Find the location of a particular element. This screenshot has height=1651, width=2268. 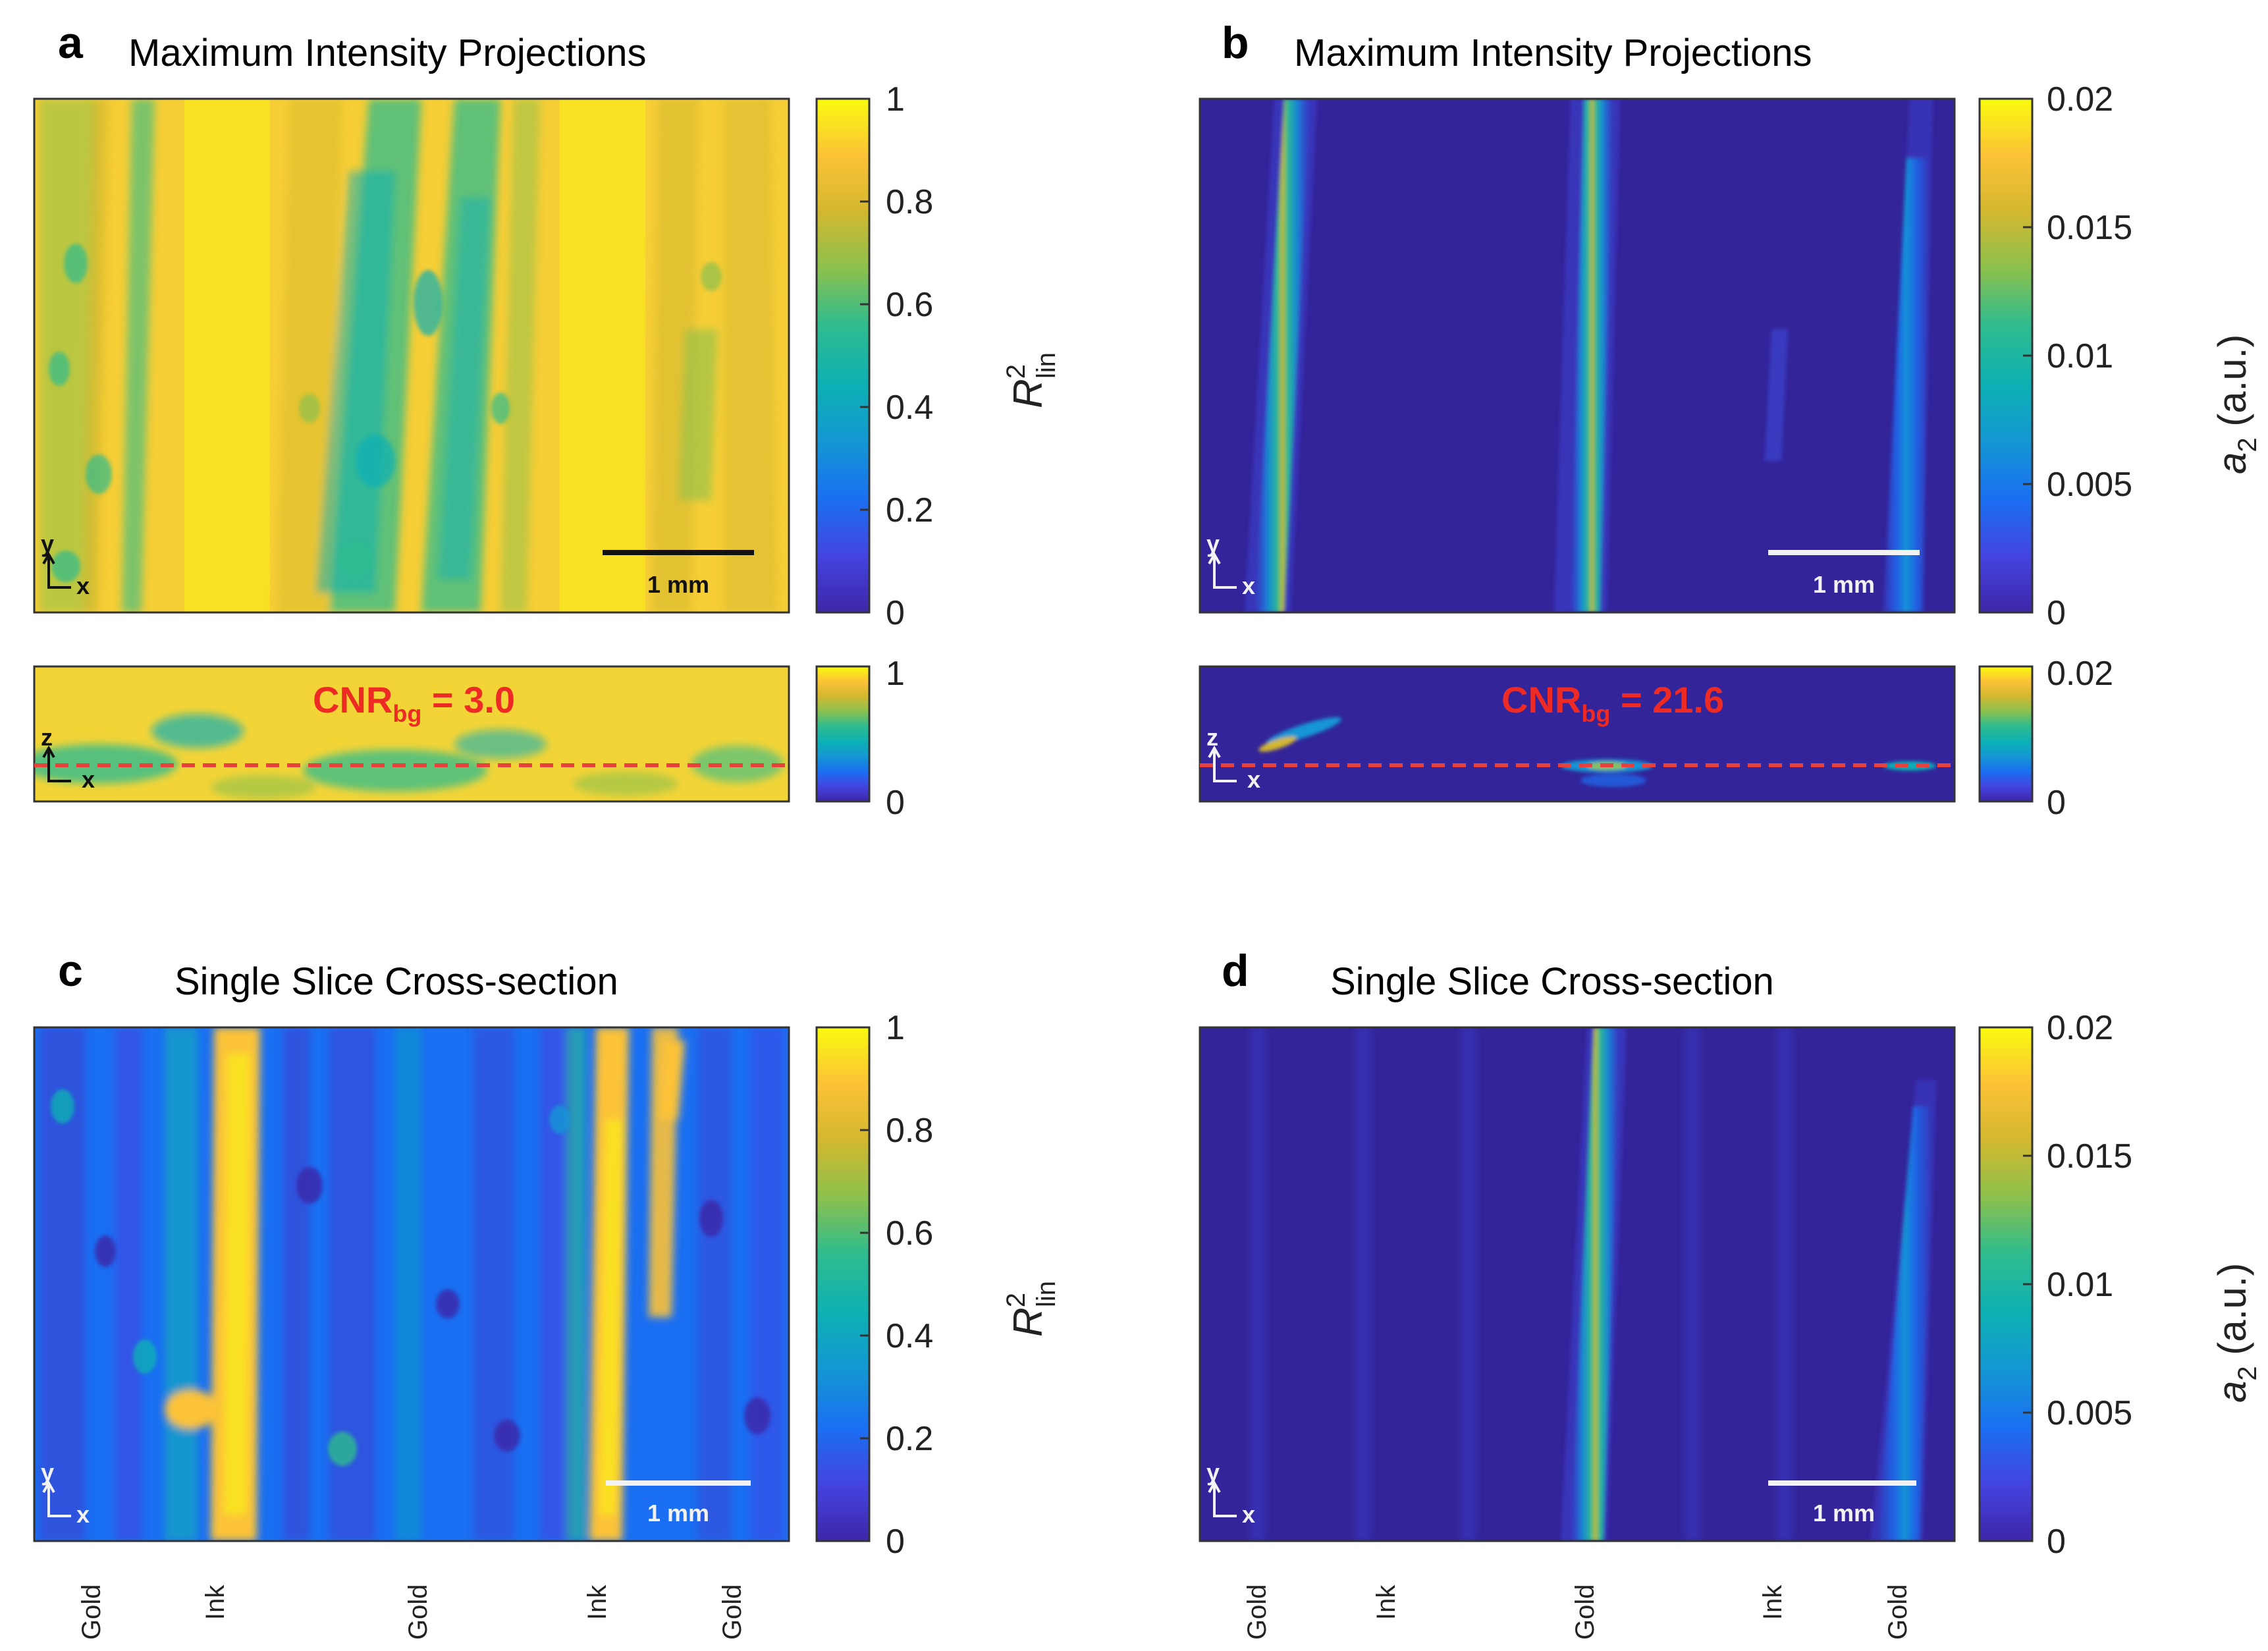

panel-c-frame is located at coordinates (412, 1284).